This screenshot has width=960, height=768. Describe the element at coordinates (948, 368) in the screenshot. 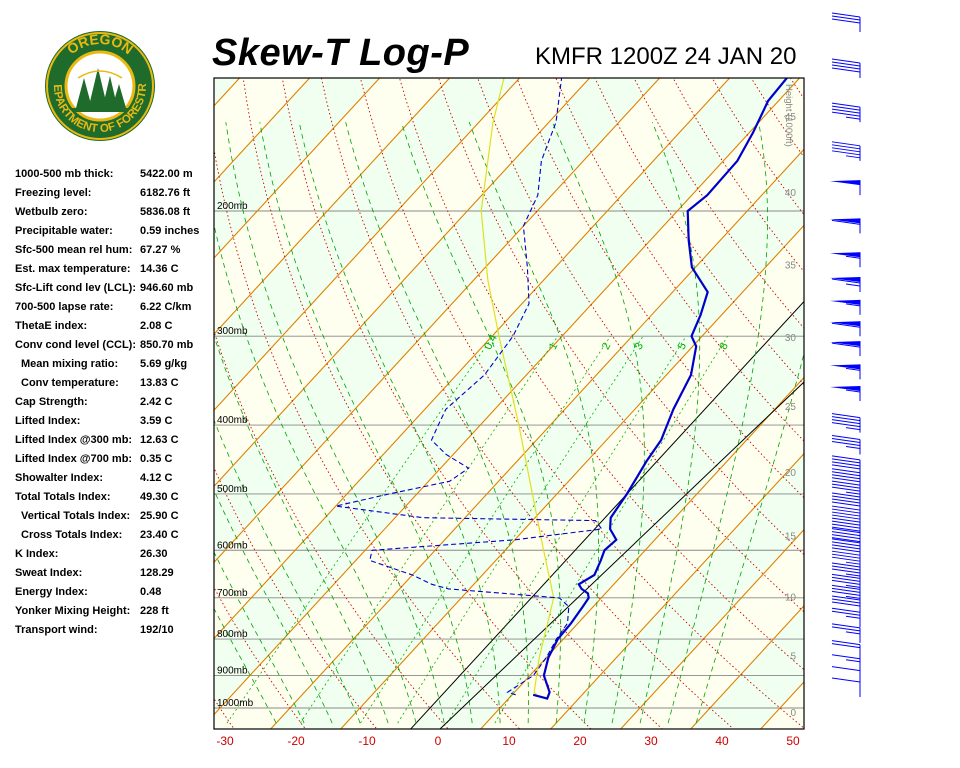

I see `dry-adiabat` at that location.